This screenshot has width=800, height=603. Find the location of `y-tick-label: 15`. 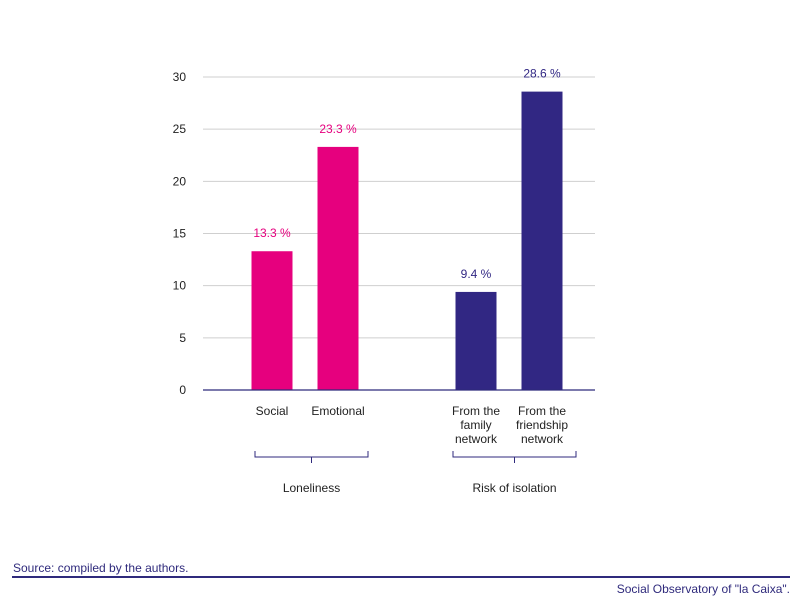

y-tick-label: 15 is located at coordinates (180, 234).